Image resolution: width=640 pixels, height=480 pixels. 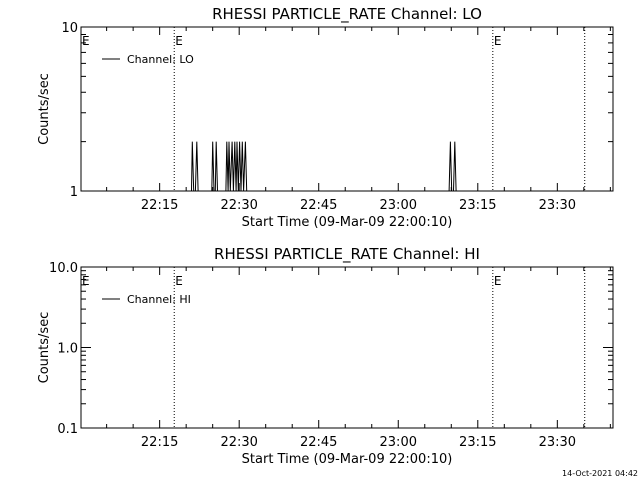 What do you see at coordinates (74, 192) in the screenshot?
I see `y-tick-label: 1` at bounding box center [74, 192].